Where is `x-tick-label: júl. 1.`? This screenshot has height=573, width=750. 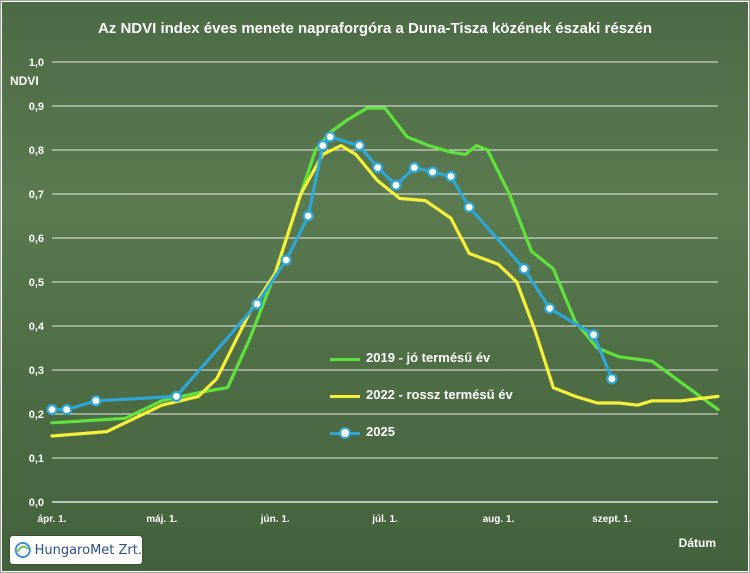 x-tick-label: júl. 1. is located at coordinates (384, 519).